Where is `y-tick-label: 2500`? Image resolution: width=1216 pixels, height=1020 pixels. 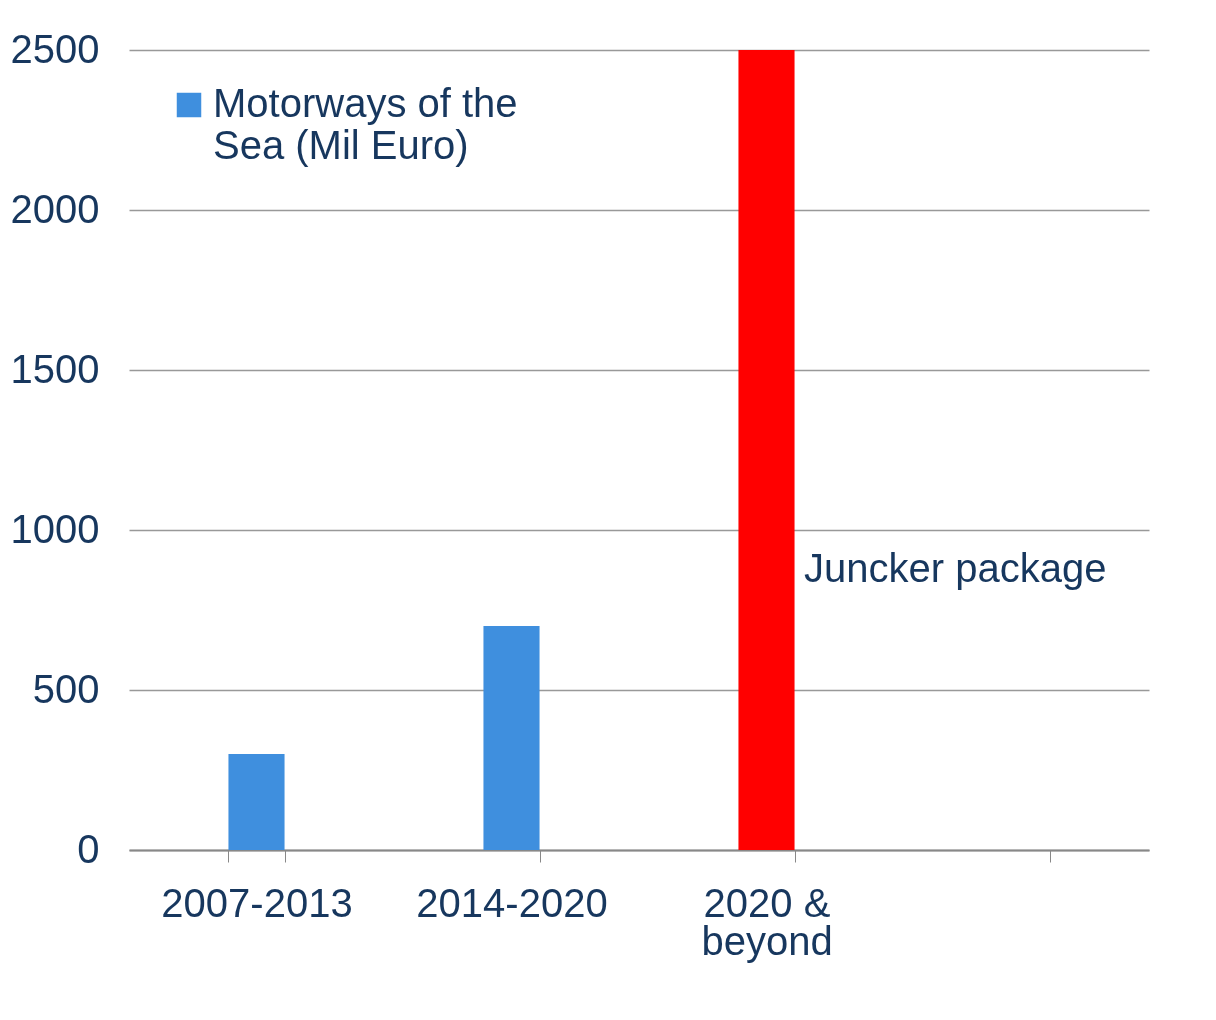
y-tick-label: 2500 is located at coordinates (55, 48).